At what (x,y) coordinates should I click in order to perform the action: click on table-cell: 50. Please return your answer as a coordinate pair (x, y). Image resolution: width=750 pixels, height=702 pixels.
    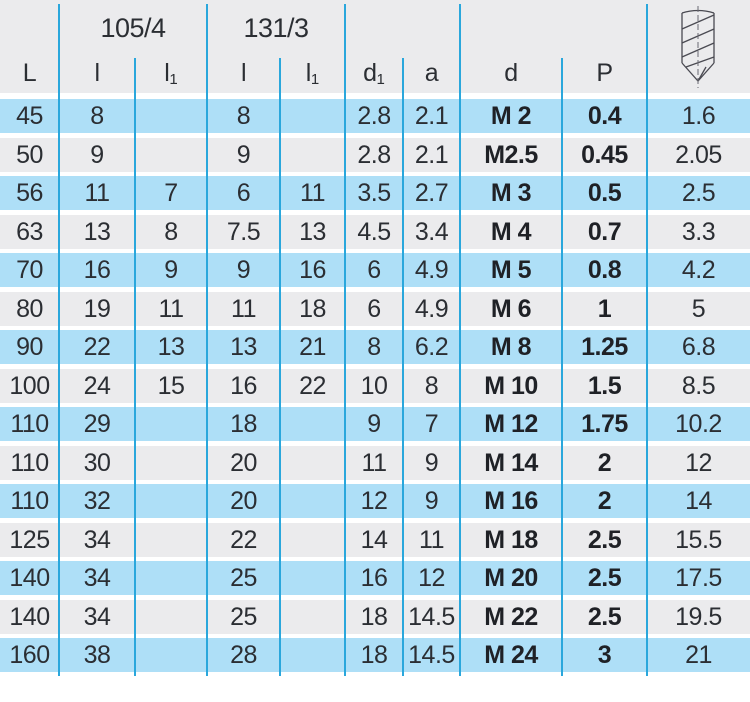
    Looking at the image, I should click on (29, 154).